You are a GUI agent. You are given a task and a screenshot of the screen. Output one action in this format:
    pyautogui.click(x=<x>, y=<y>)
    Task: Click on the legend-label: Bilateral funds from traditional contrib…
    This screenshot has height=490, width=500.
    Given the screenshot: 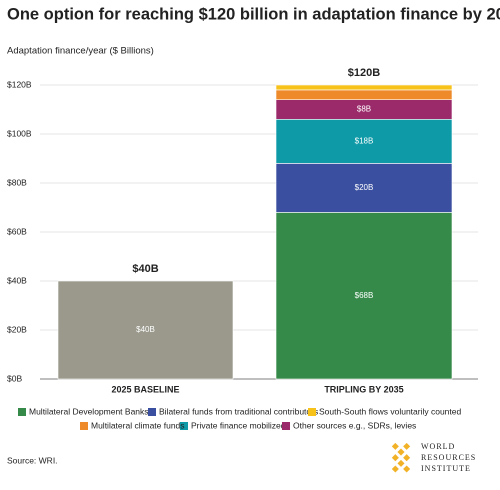 What is the action you would take?
    pyautogui.click(x=238, y=411)
    